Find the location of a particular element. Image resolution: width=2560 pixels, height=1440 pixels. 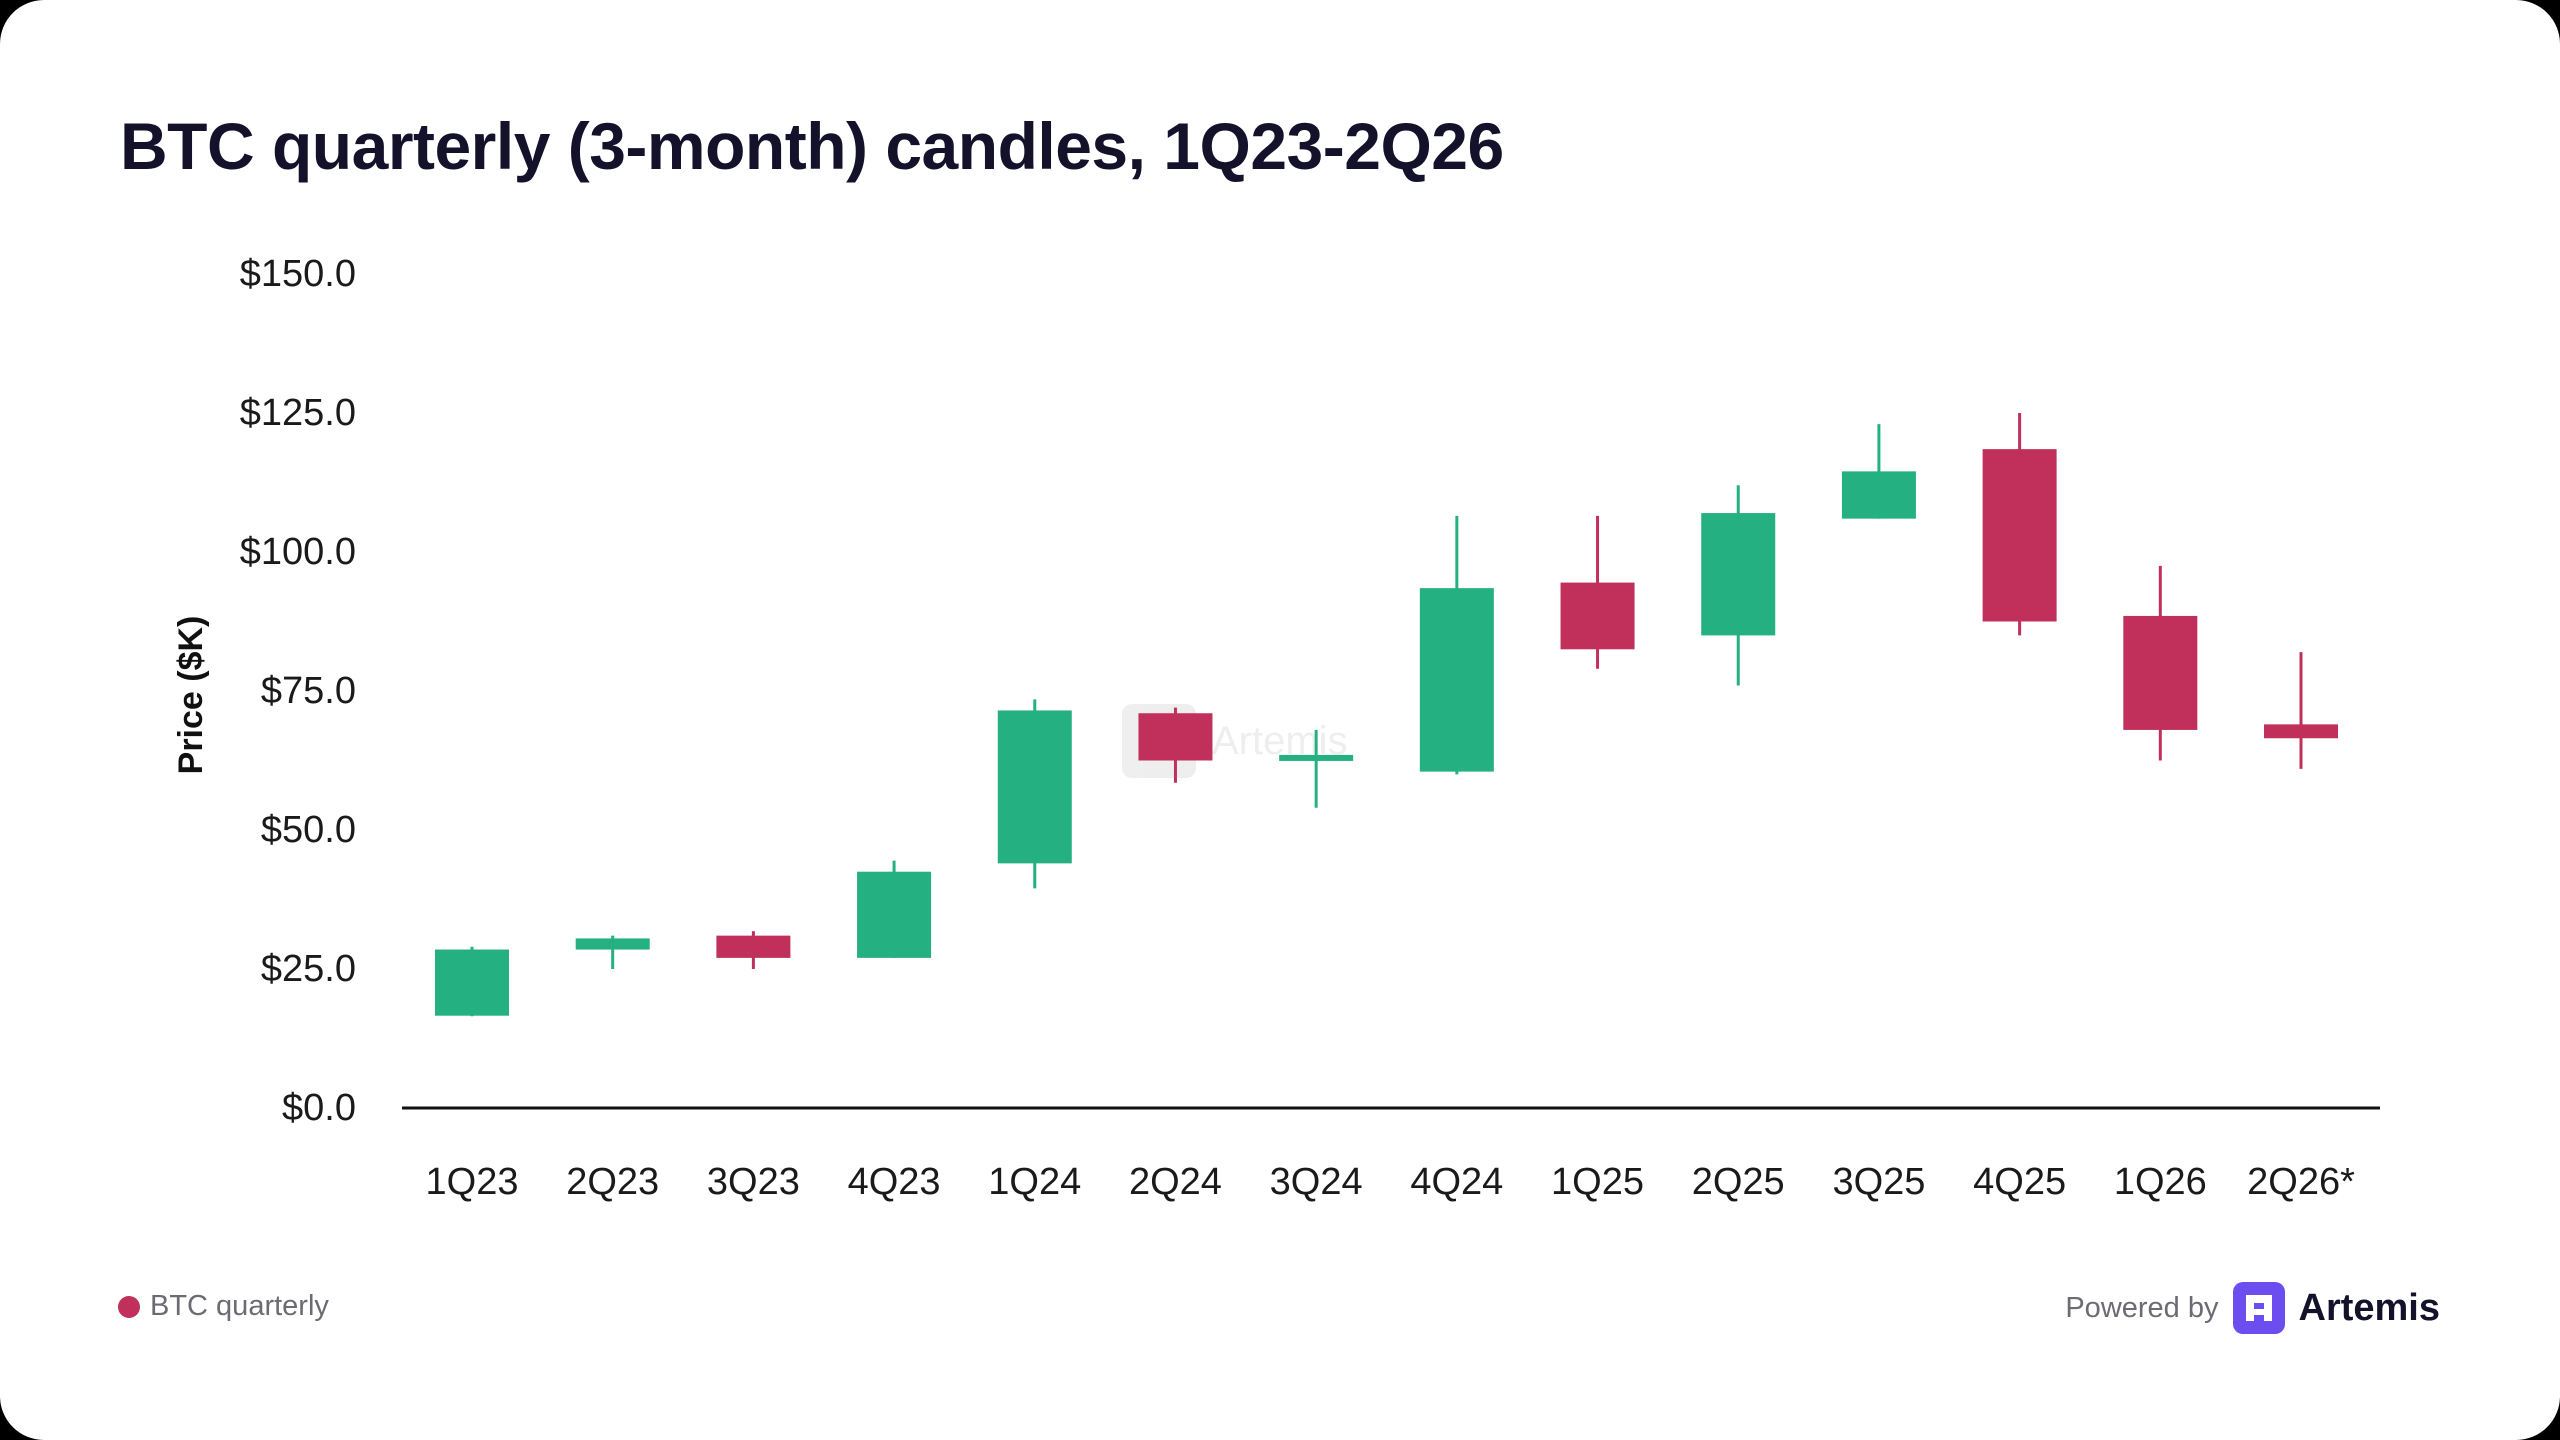

x-tick-label: 4Q24 is located at coordinates (1456, 1182).